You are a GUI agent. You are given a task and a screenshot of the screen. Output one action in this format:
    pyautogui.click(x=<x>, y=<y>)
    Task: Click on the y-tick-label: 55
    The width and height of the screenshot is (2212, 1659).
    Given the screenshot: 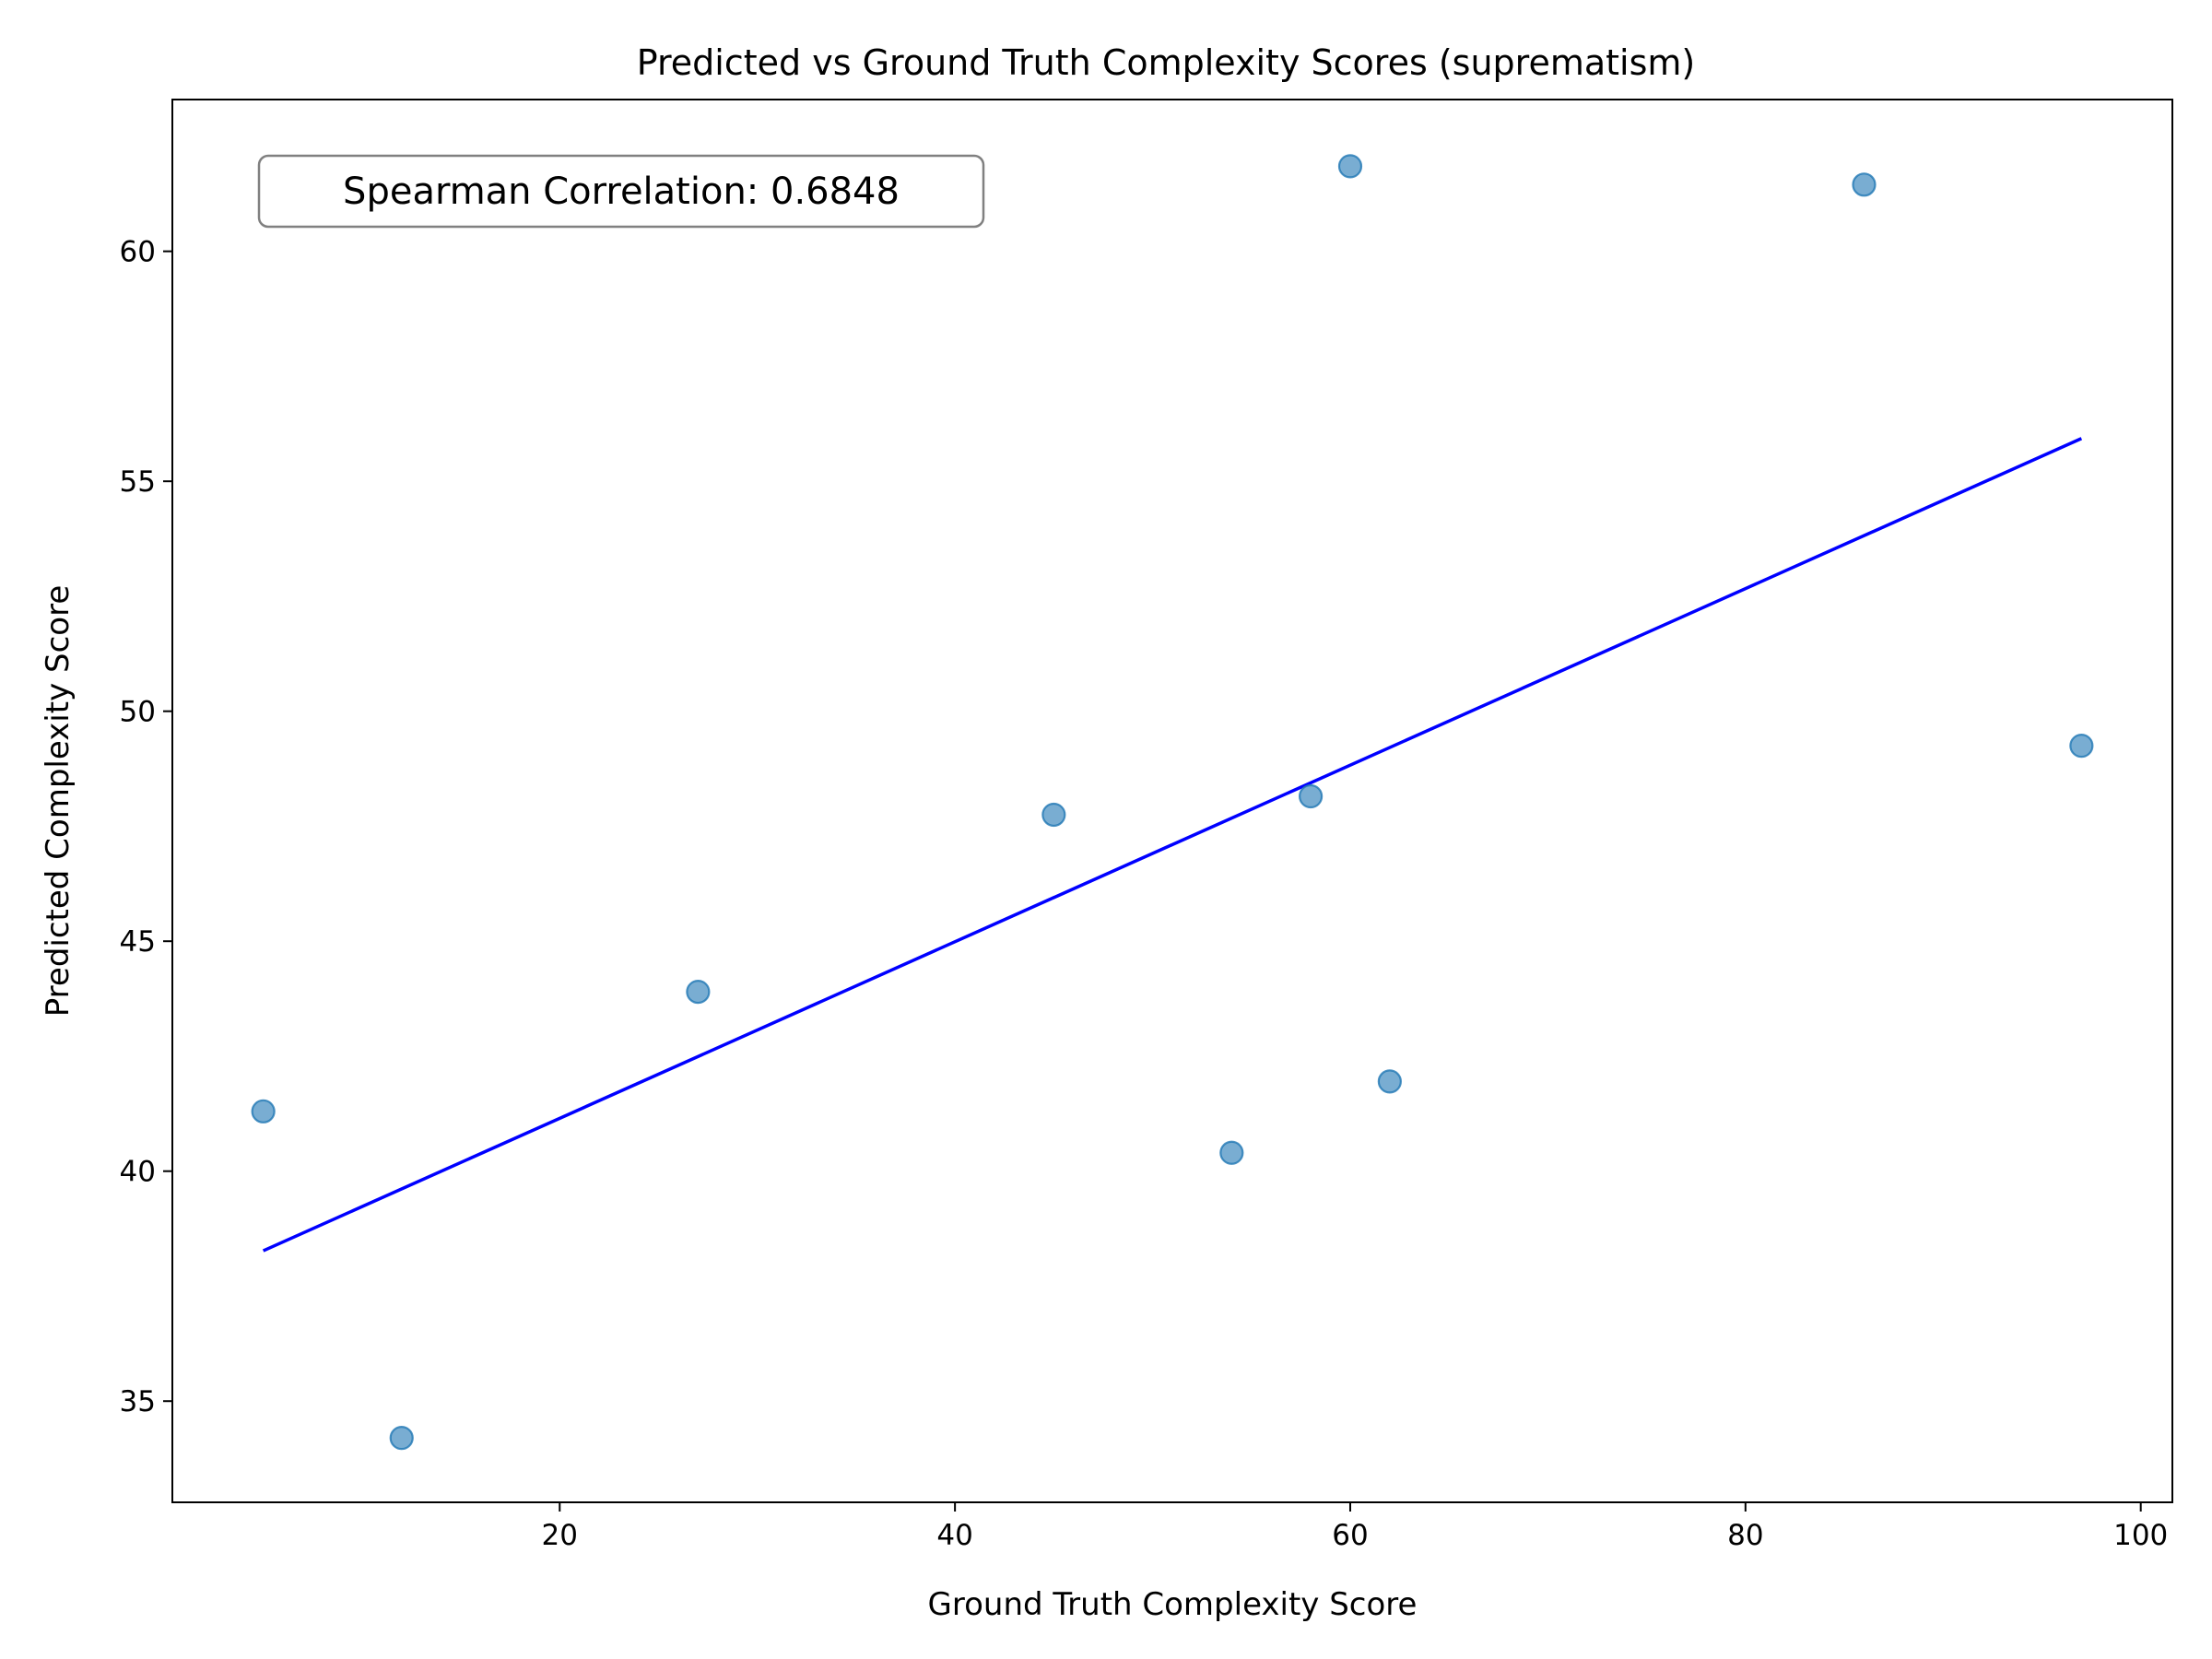 What is the action you would take?
    pyautogui.click(x=138, y=482)
    